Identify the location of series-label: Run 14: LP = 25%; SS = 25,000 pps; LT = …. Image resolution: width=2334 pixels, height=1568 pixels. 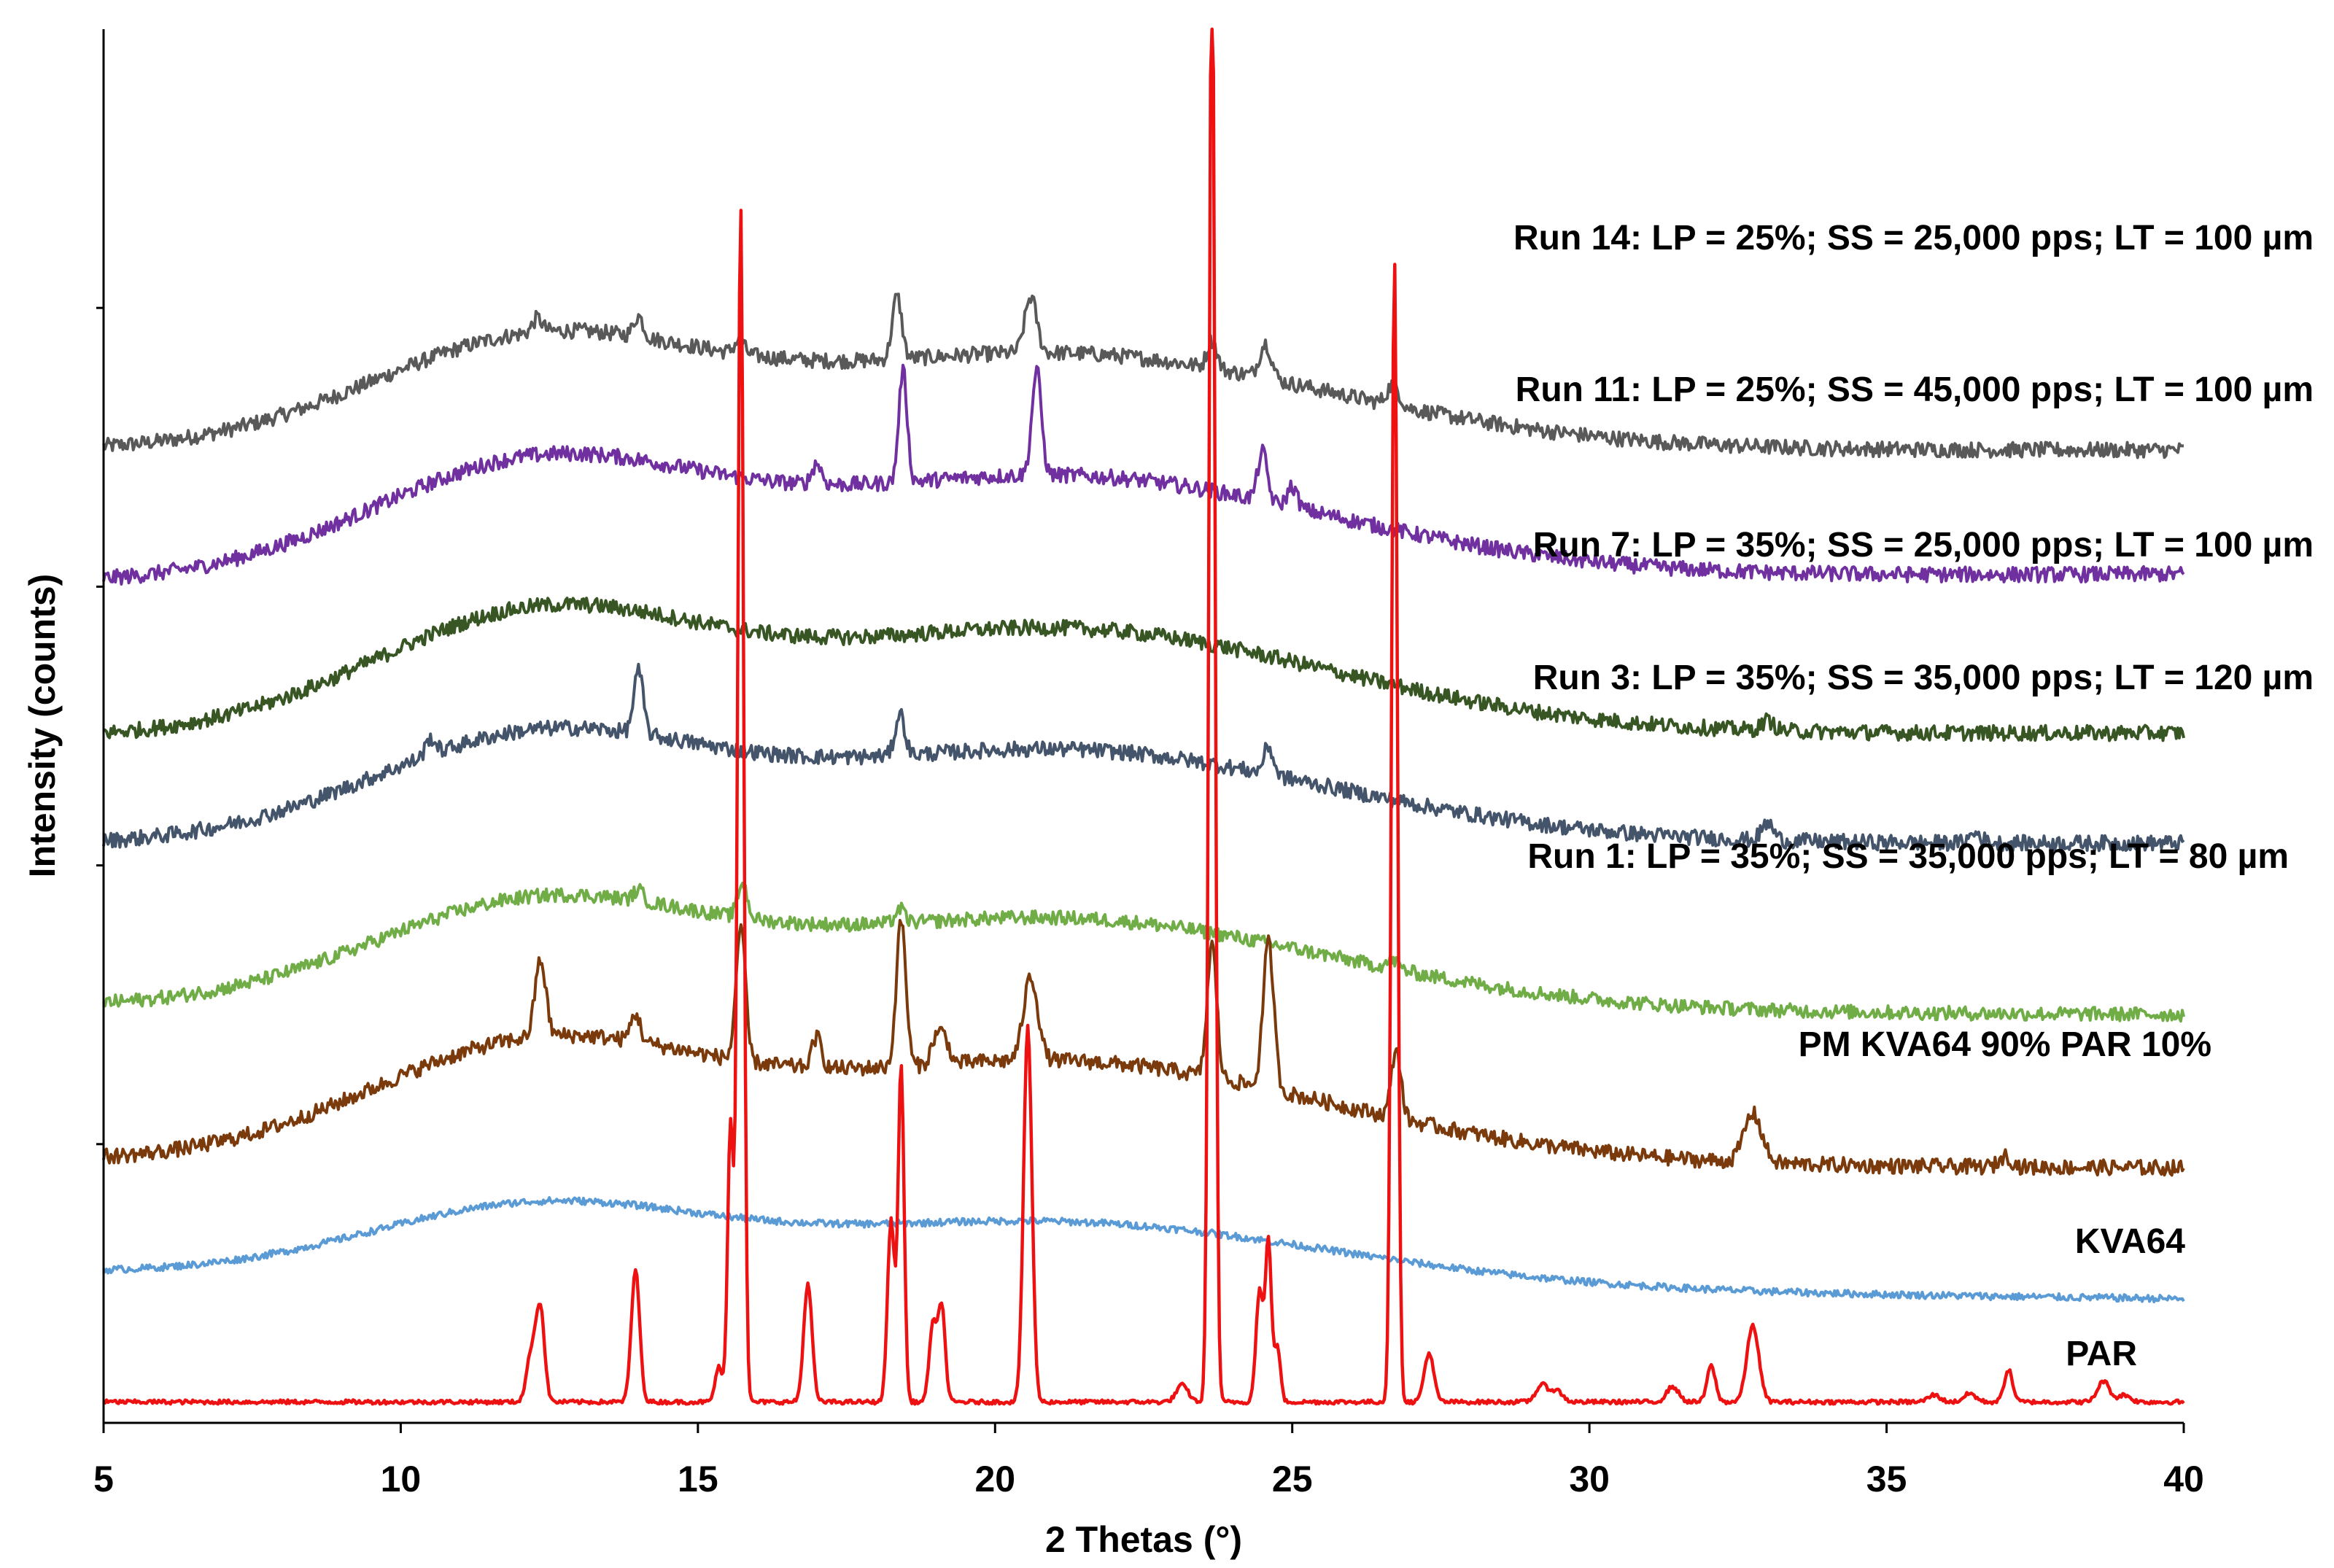
(1913, 238).